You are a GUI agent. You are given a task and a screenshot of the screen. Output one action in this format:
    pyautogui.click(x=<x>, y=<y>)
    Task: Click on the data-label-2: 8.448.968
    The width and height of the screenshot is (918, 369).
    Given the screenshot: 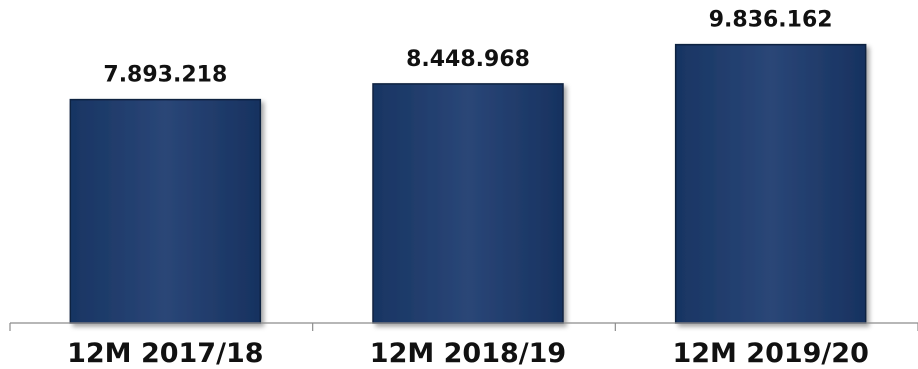 What is the action you would take?
    pyautogui.click(x=468, y=59)
    